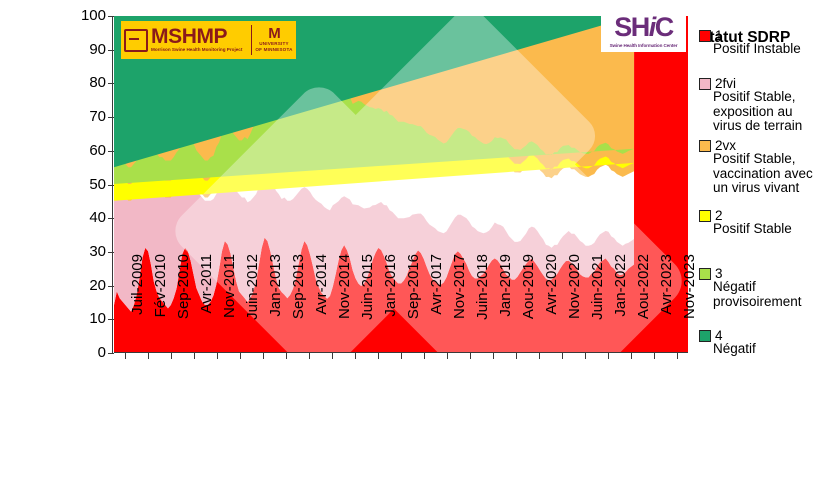  What do you see at coordinates (251, 40) in the screenshot?
I see `logo-divider` at bounding box center [251, 40].